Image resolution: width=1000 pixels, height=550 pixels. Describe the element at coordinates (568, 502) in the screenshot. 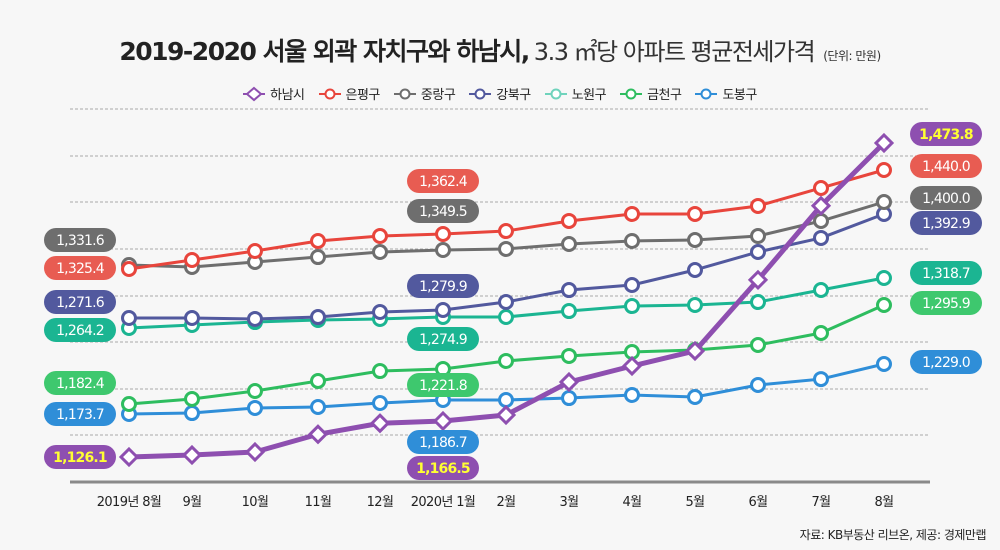

I see `x-tick-label: 3월` at that location.